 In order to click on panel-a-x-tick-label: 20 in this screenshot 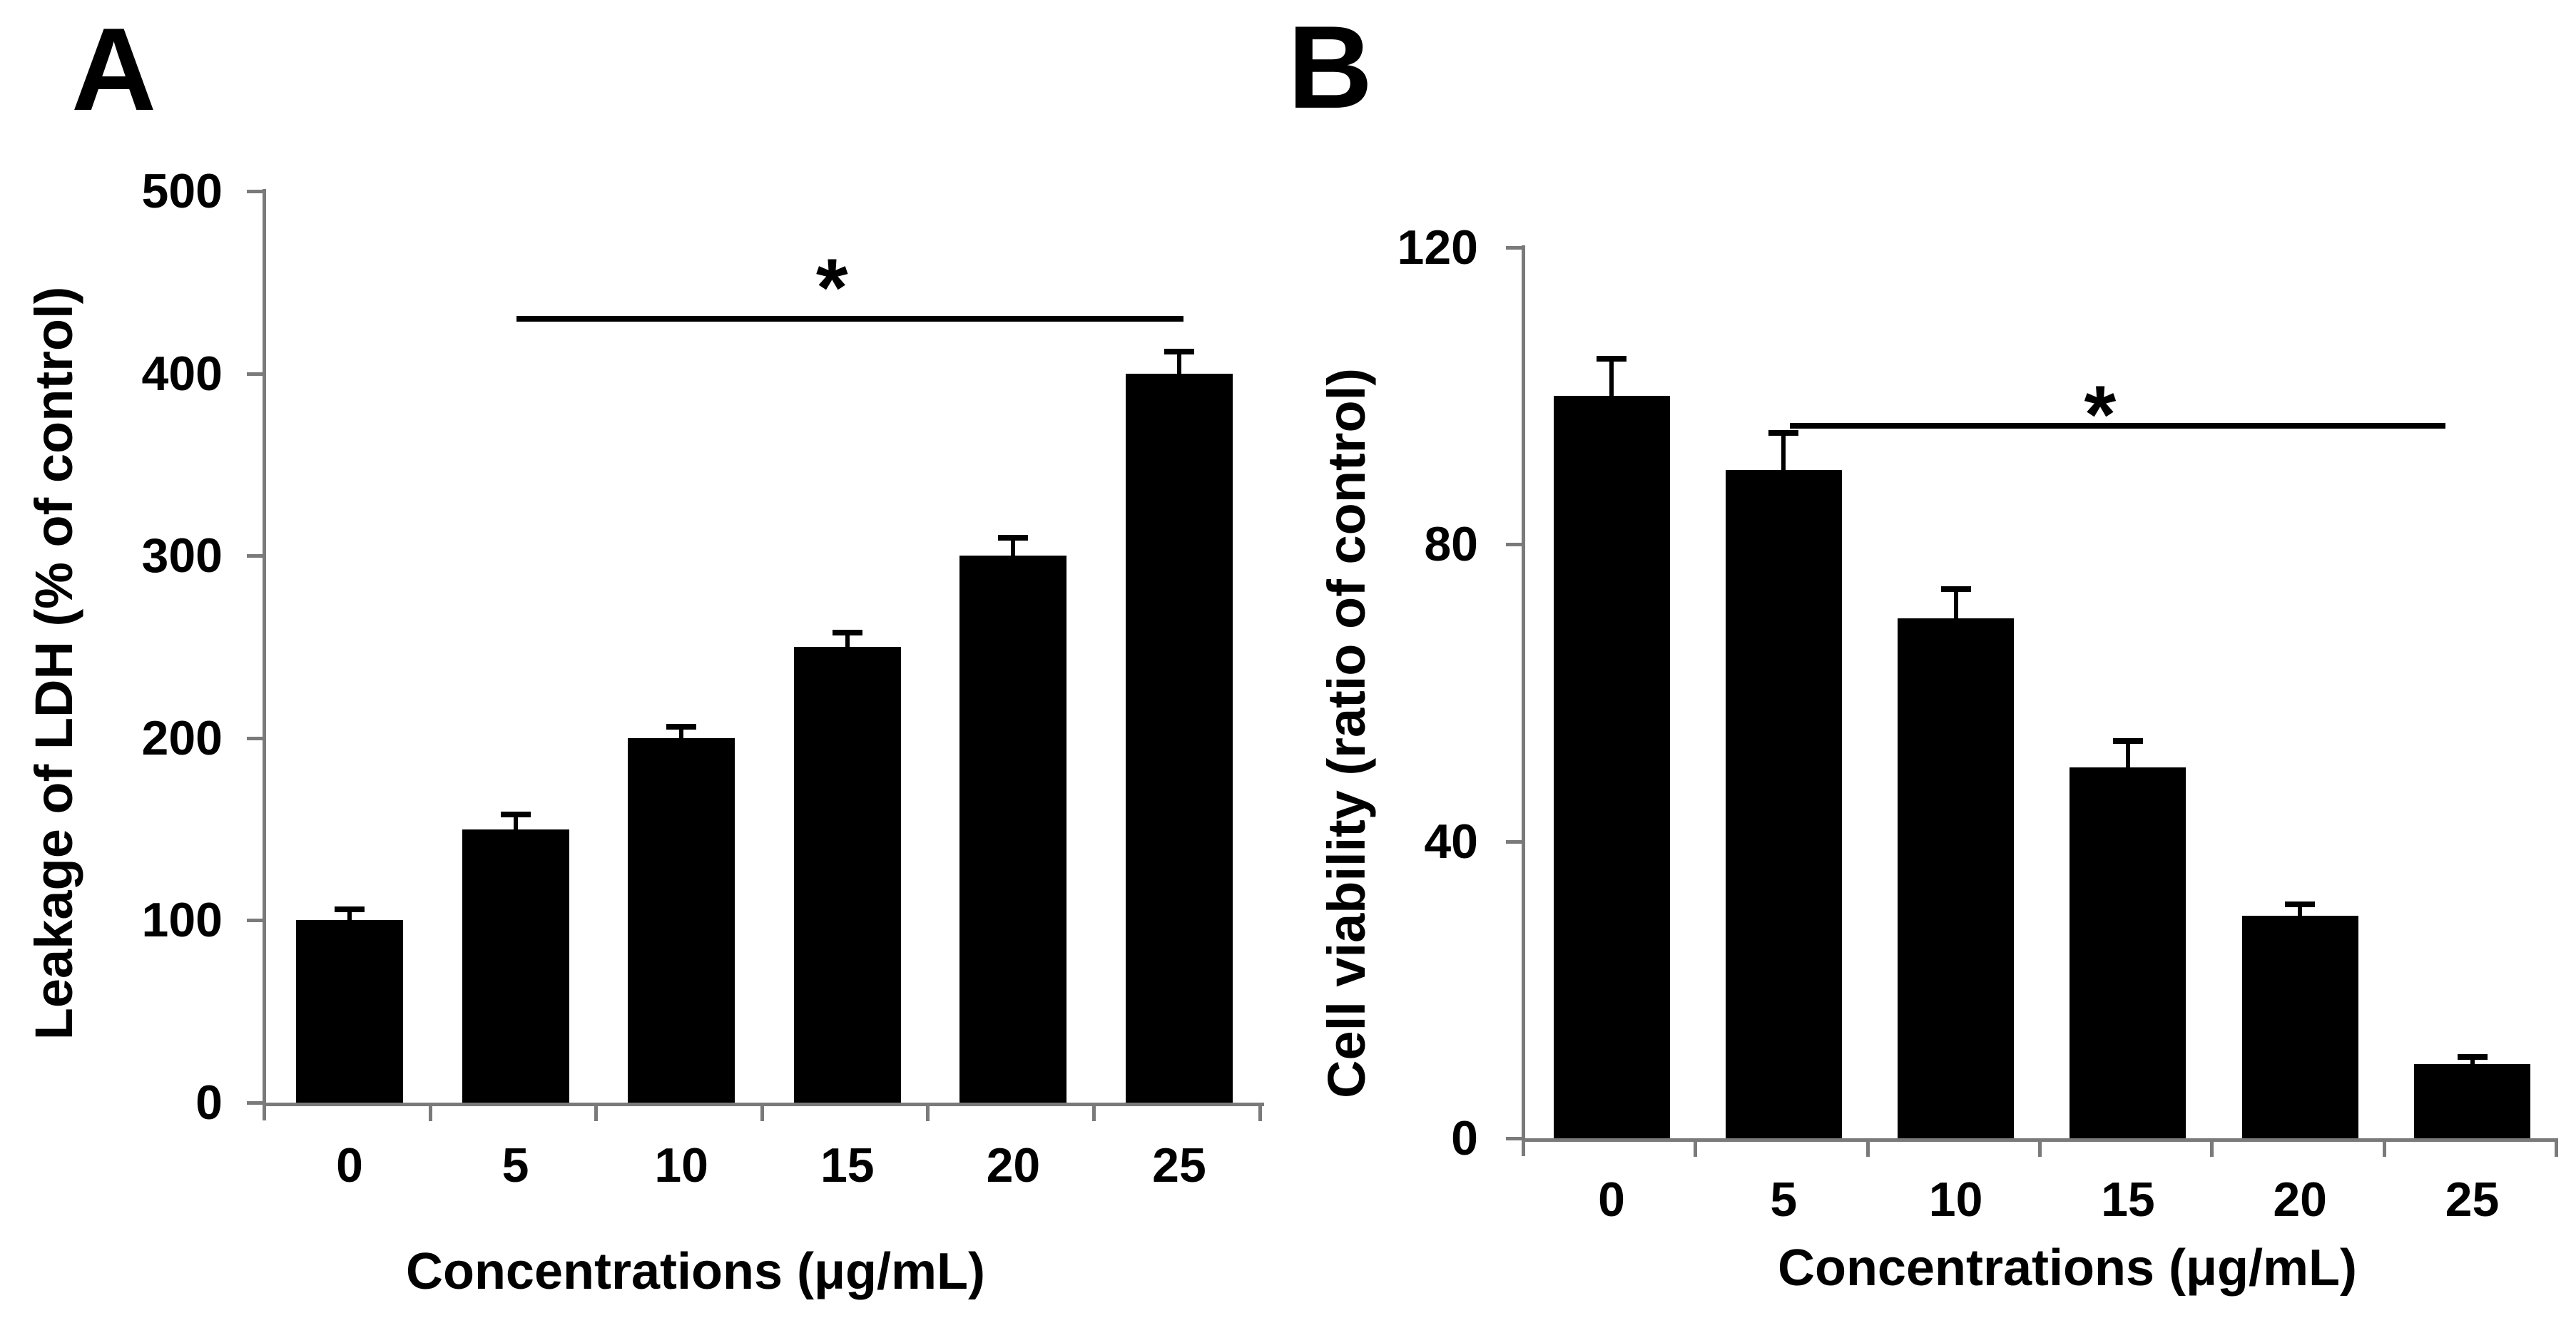, I will do `click(1013, 1165)`.